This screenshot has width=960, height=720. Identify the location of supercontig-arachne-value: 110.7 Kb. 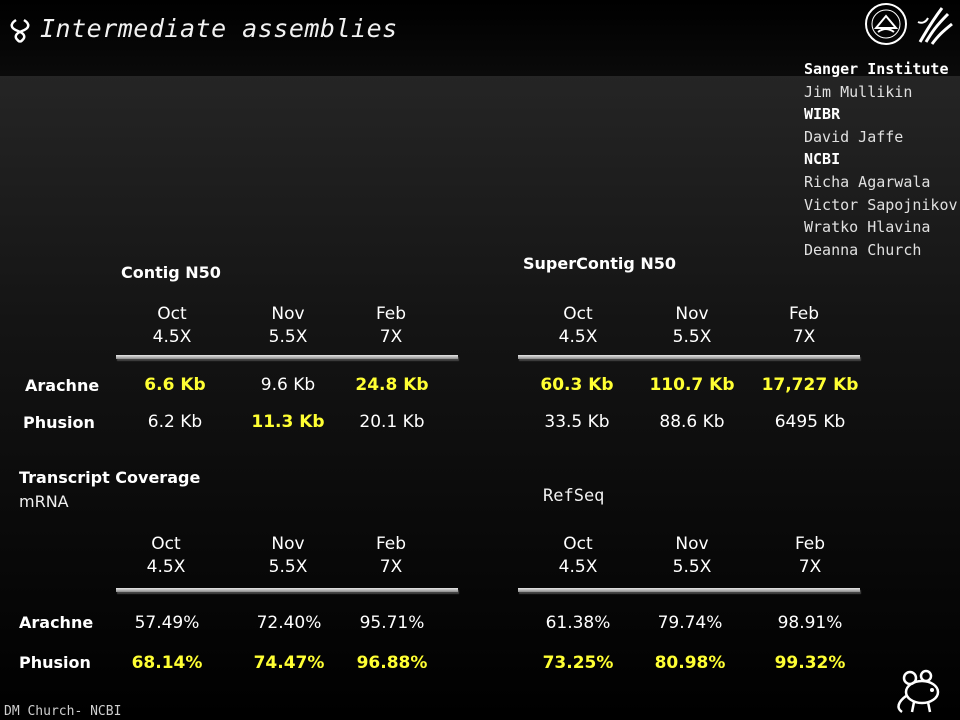
(692, 385).